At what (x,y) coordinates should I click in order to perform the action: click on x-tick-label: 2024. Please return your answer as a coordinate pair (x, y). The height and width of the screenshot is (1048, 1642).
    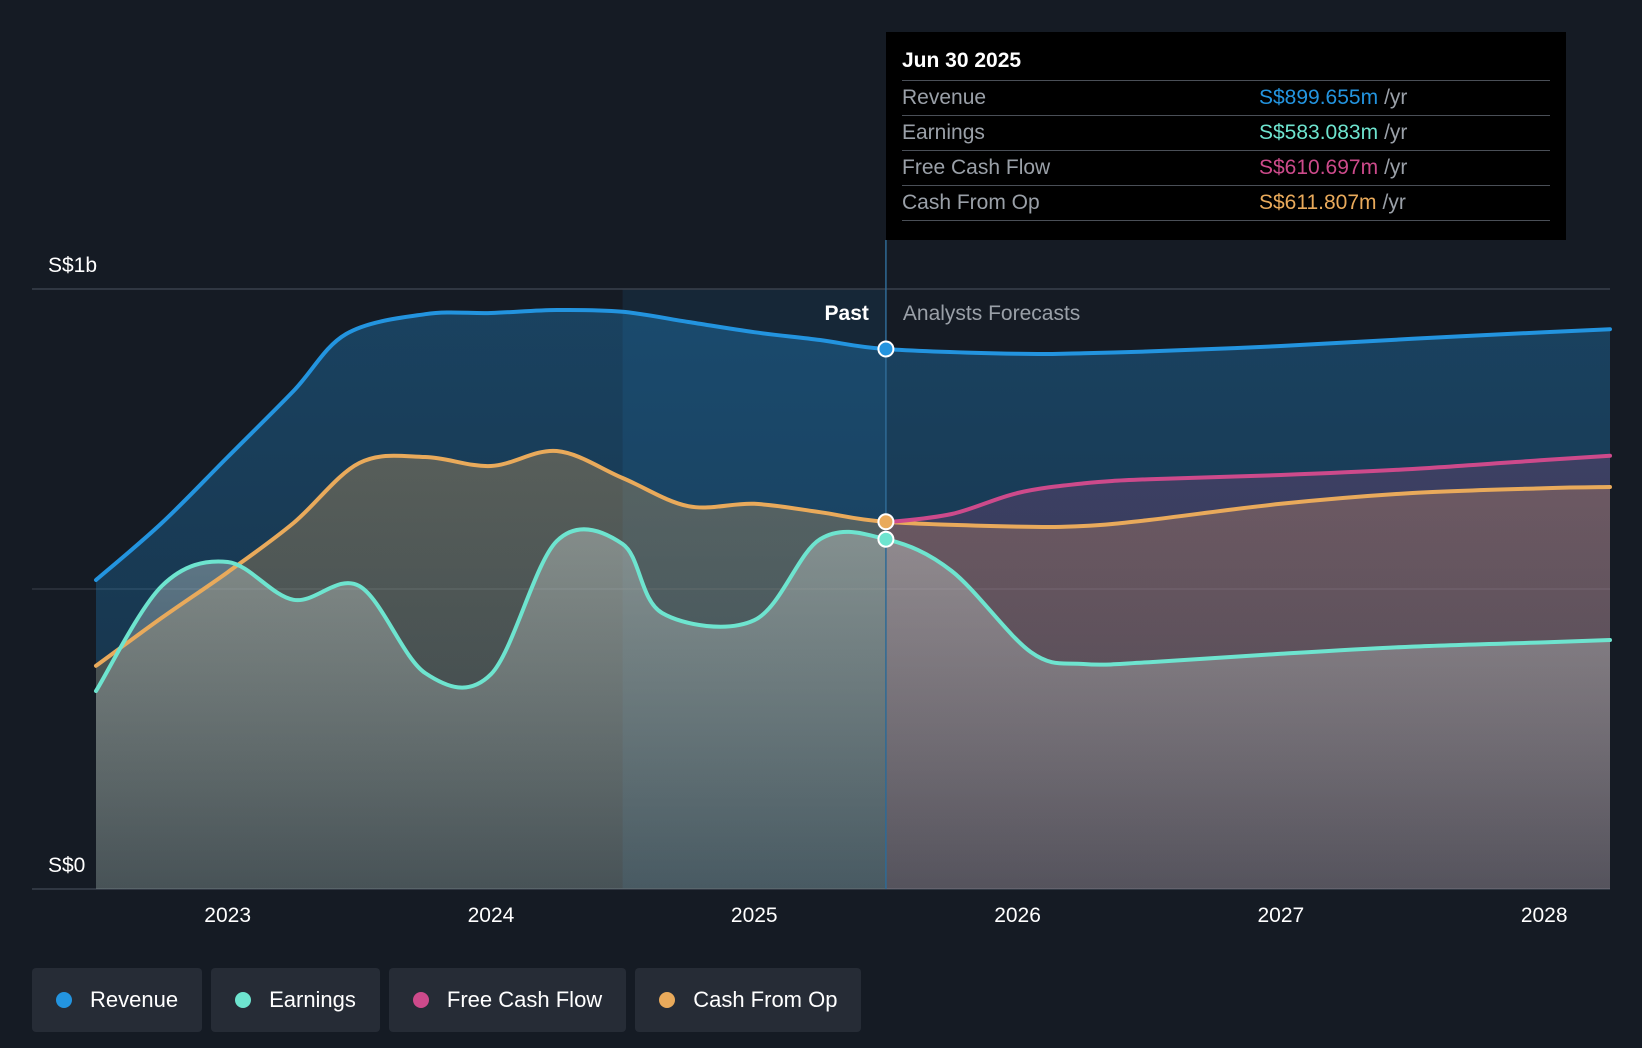
    Looking at the image, I should click on (491, 915).